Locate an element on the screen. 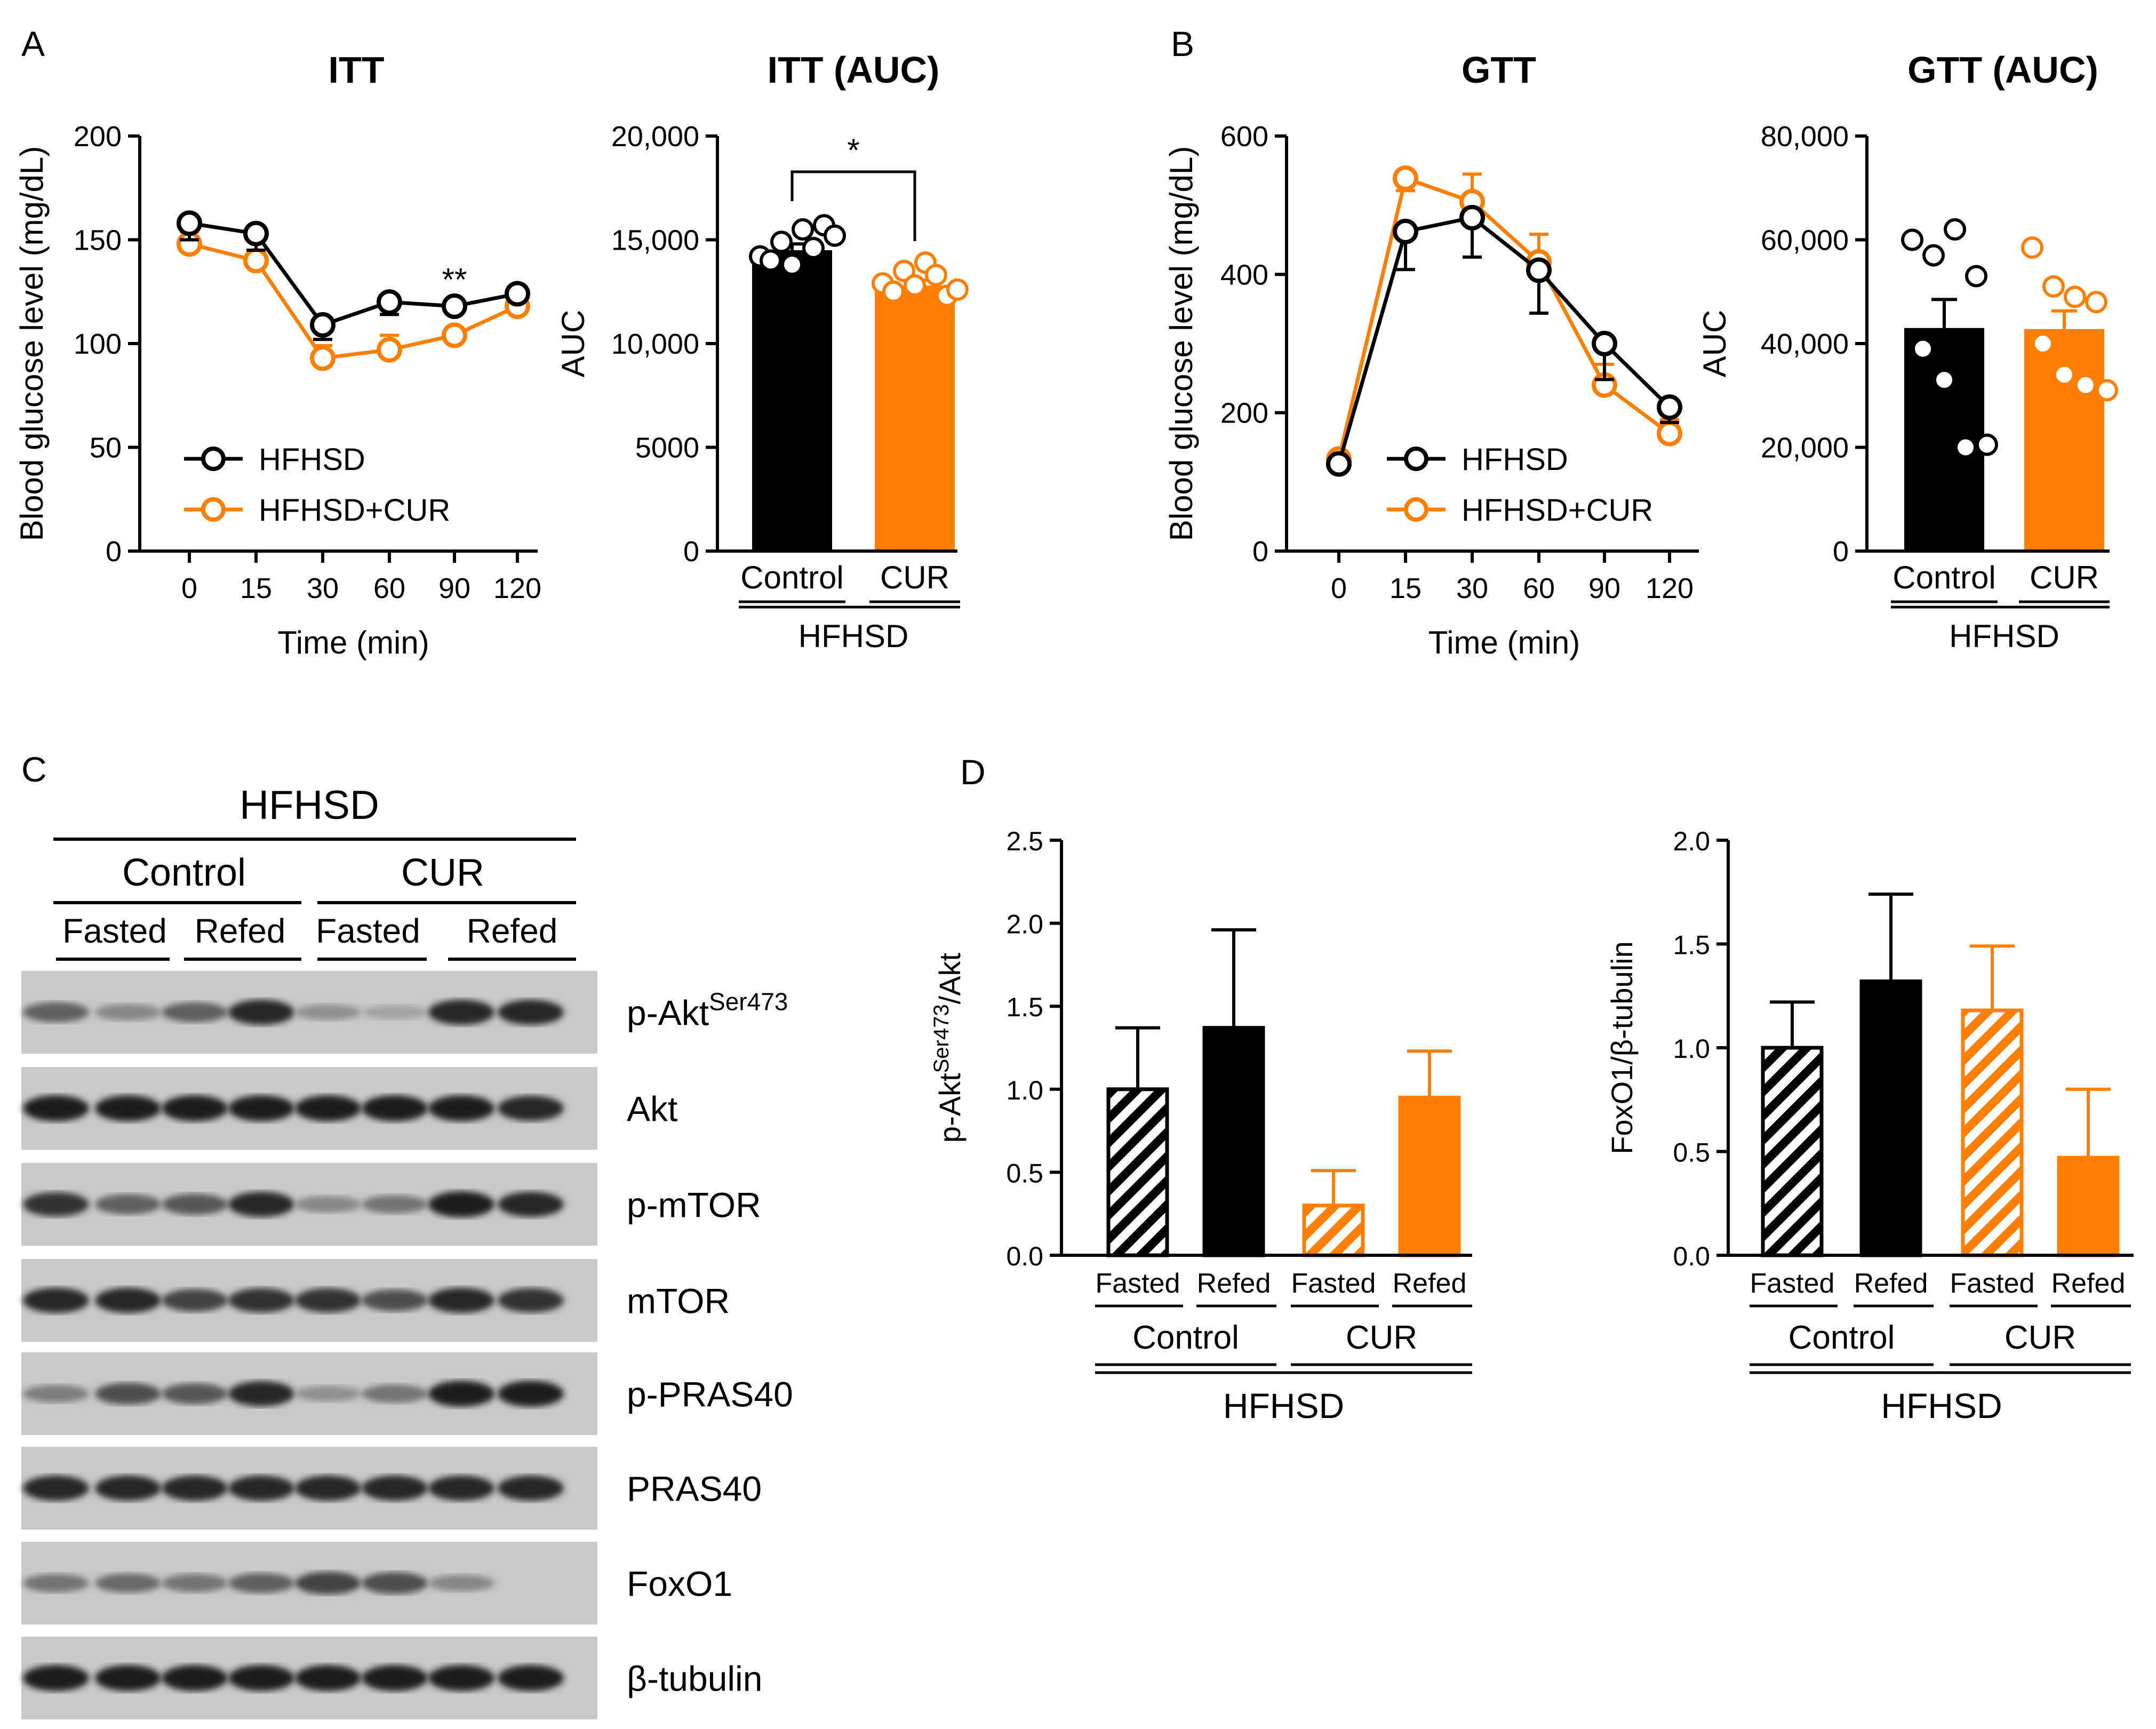 Image resolution: width=2156 pixels, height=1729 pixels. y-tick-label: 600 is located at coordinates (1244, 137).